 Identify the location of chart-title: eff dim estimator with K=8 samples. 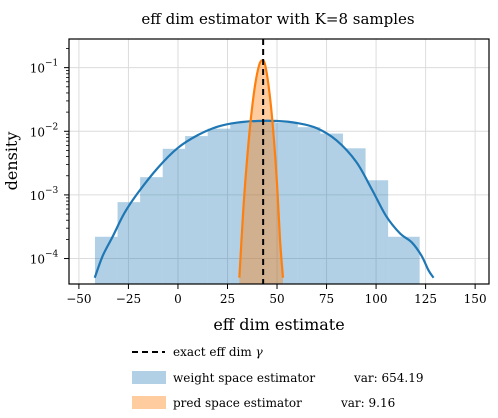
(277, 19).